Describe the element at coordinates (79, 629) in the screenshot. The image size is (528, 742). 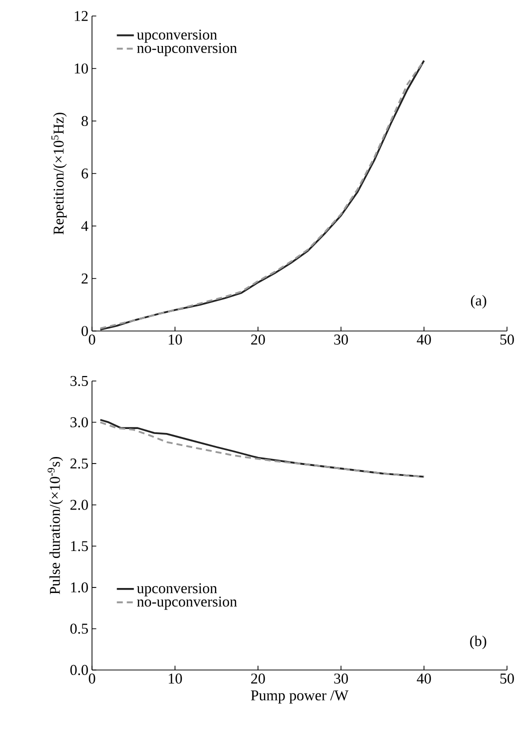
I see `y-tick-label: 0.5` at that location.